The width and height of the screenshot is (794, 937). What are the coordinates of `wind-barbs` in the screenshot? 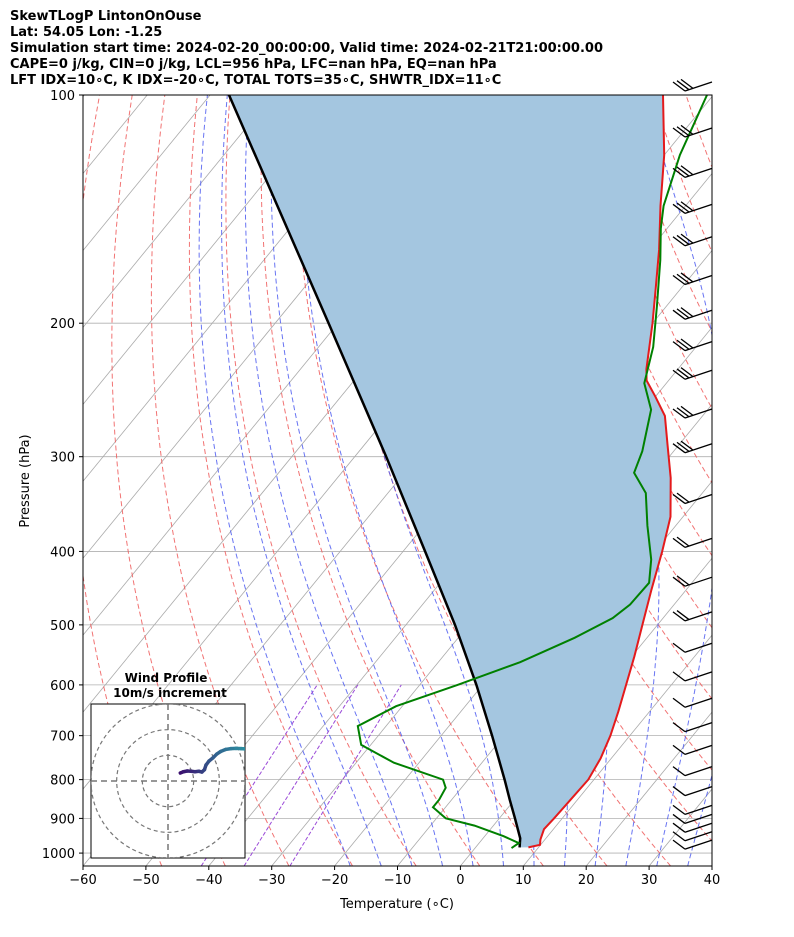 It's located at (692, 464).